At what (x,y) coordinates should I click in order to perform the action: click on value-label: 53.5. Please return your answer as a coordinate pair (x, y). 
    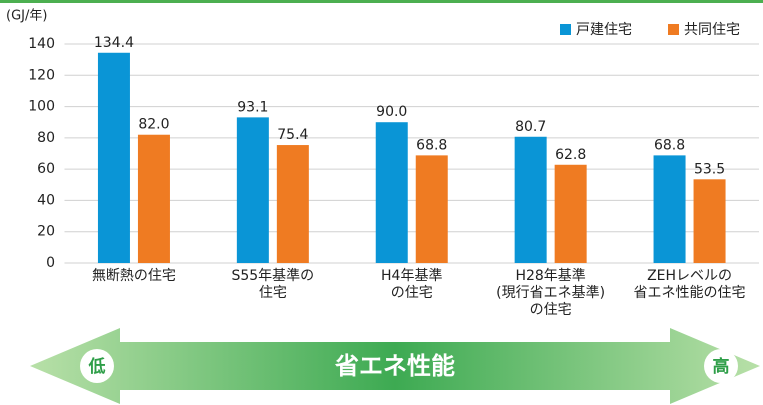
    Looking at the image, I should click on (709, 169).